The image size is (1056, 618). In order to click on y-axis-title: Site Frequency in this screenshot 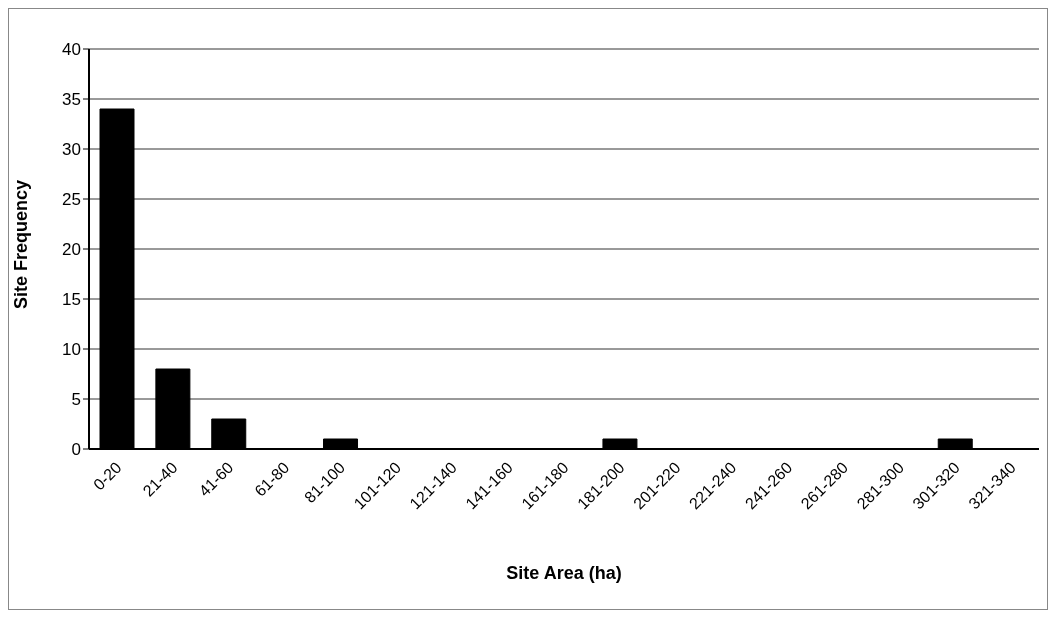, I will do `click(21, 244)`.